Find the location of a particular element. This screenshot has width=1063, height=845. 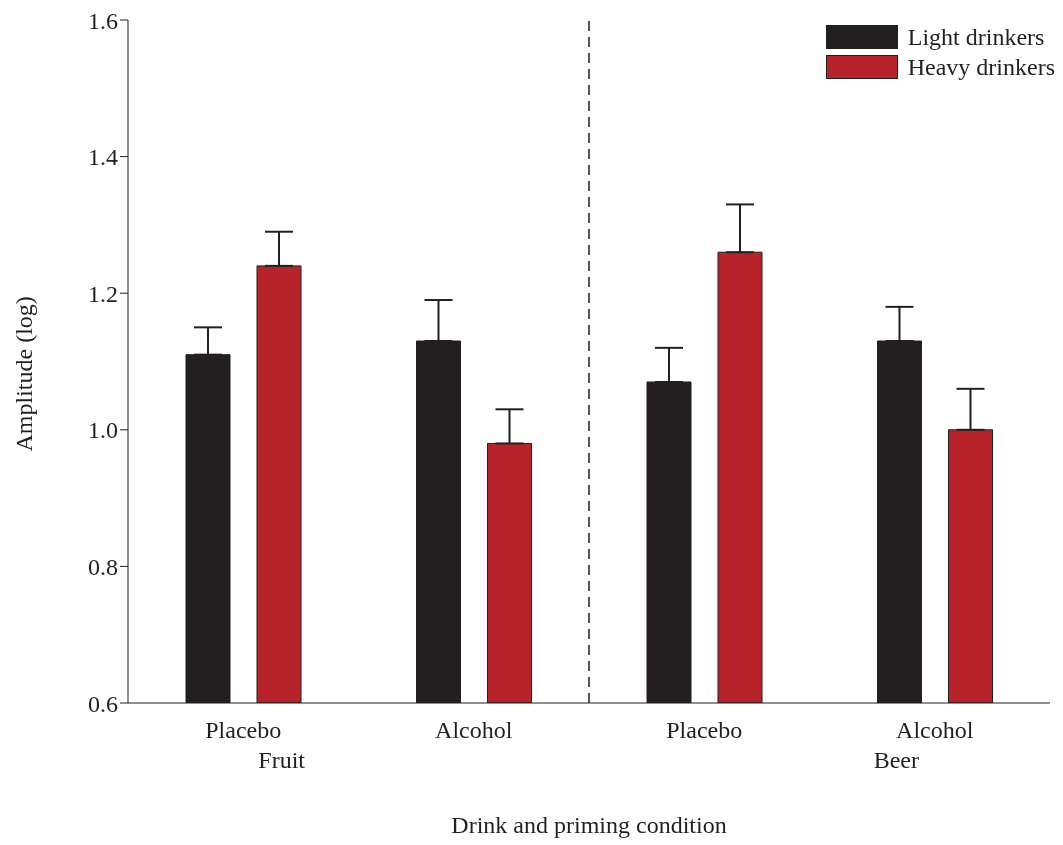

y-tick-label: 1.4 is located at coordinates (103, 157).